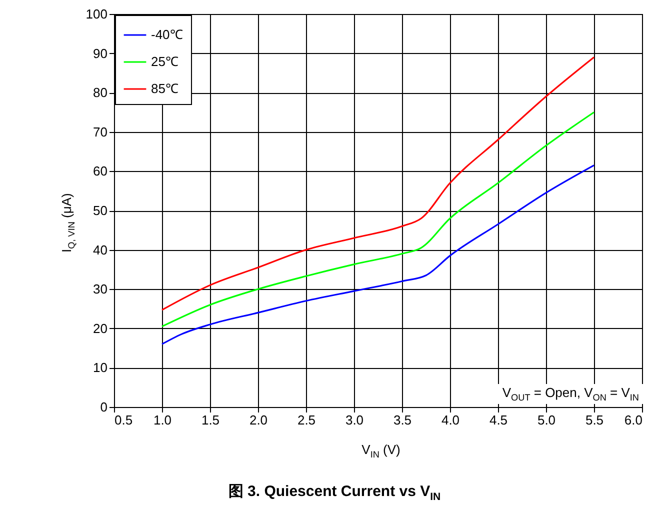  I want to click on x-tick-label: 2.0, so click(258, 420).